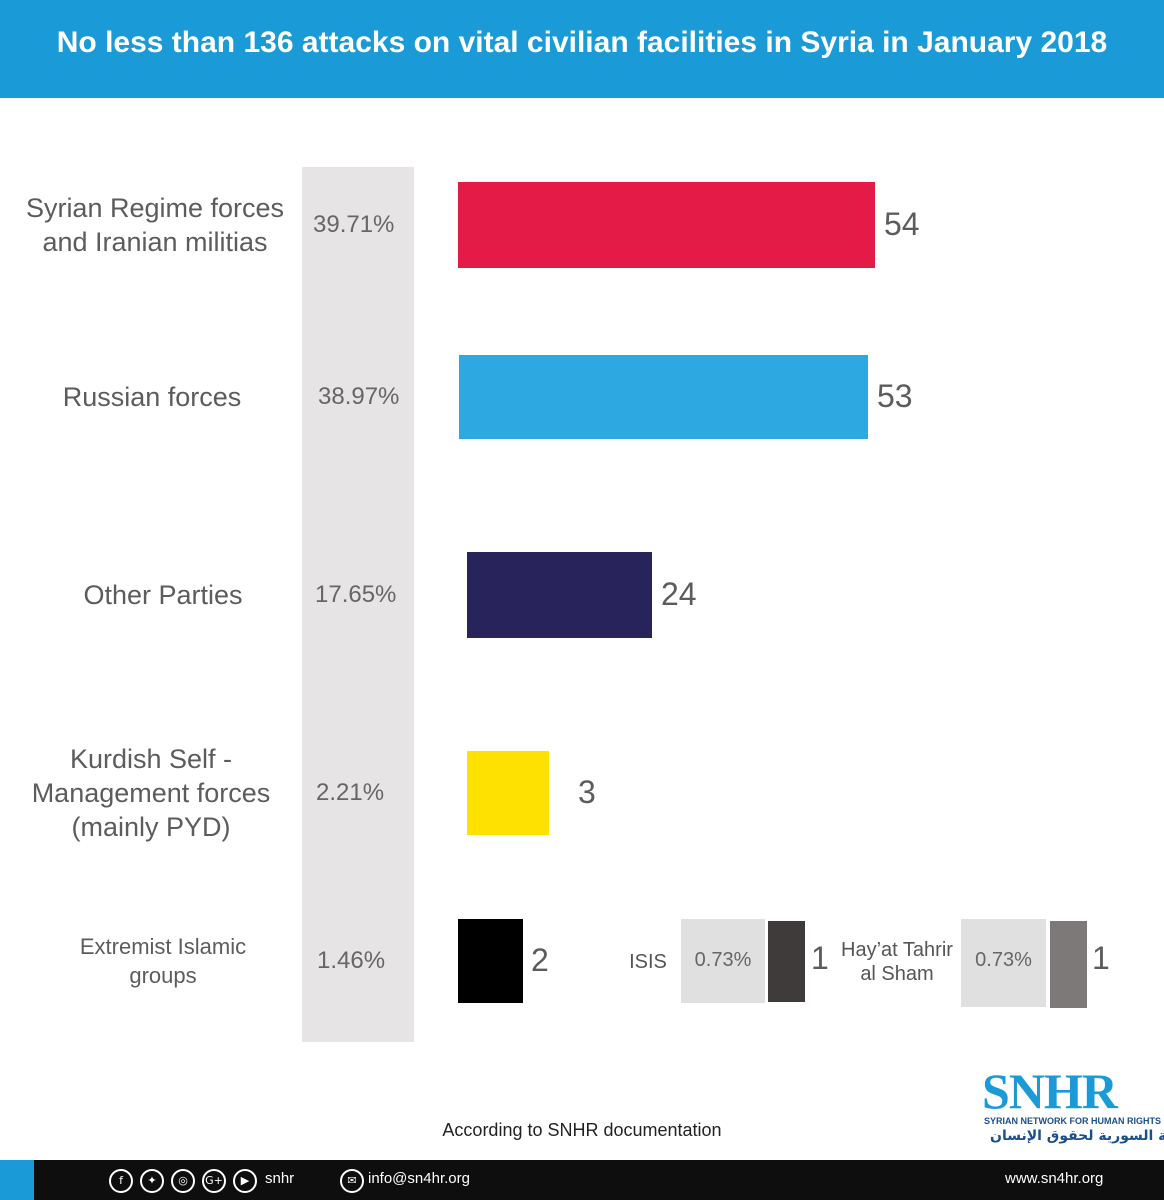 This screenshot has width=1164, height=1200. Describe the element at coordinates (1054, 1178) in the screenshot. I see `website-link: www.sn4hr.org` at that location.